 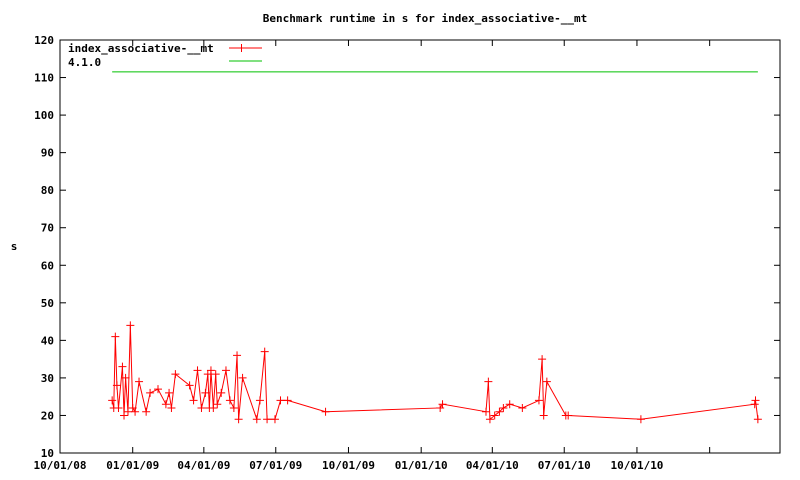 I want to click on y-tick-label: 50, so click(x=47, y=303).